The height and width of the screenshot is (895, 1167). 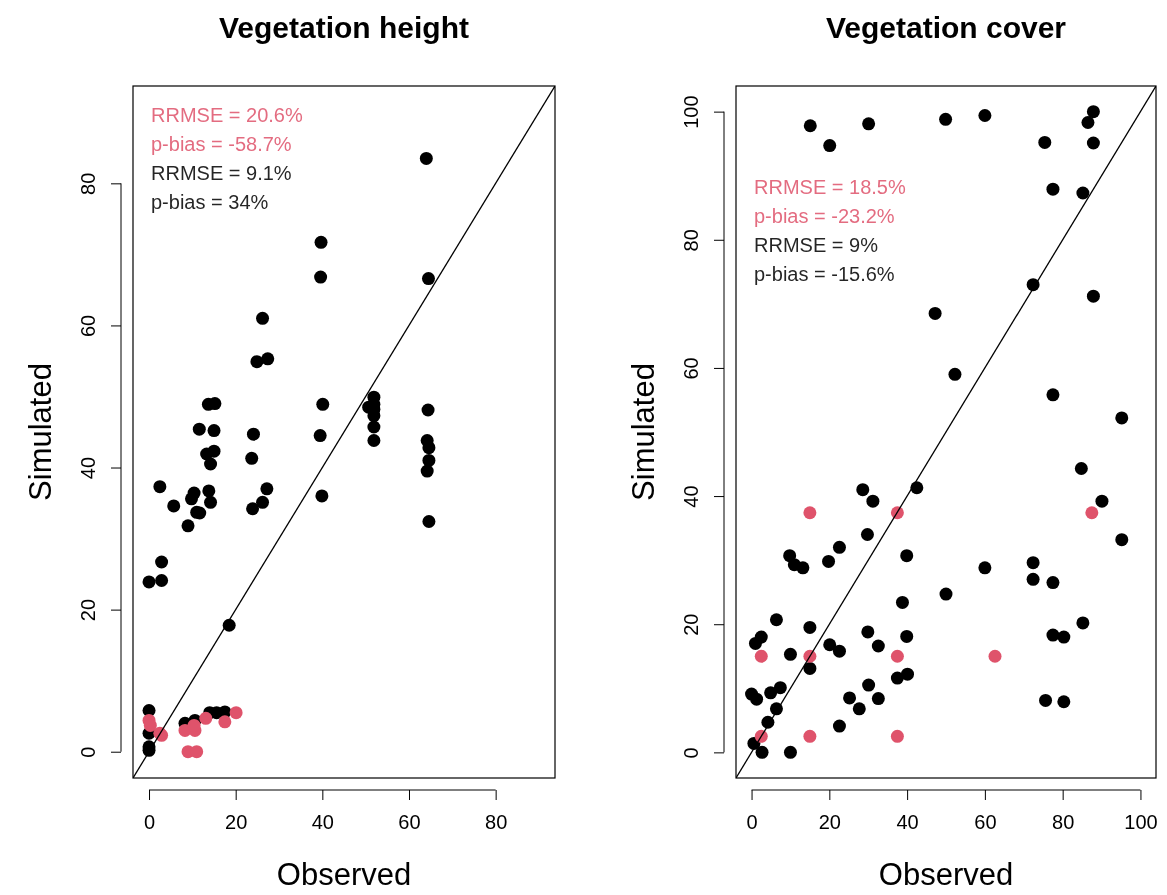 I want to click on chart-title: Vegetation height, so click(x=344, y=27).